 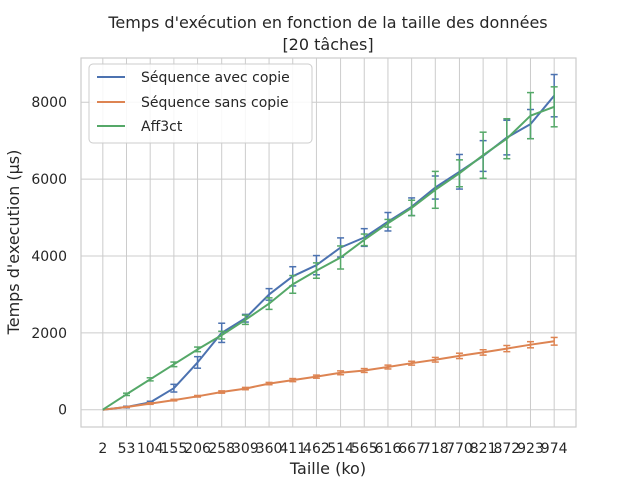 What do you see at coordinates (174, 449) in the screenshot?
I see `x-tick-label: 155` at bounding box center [174, 449].